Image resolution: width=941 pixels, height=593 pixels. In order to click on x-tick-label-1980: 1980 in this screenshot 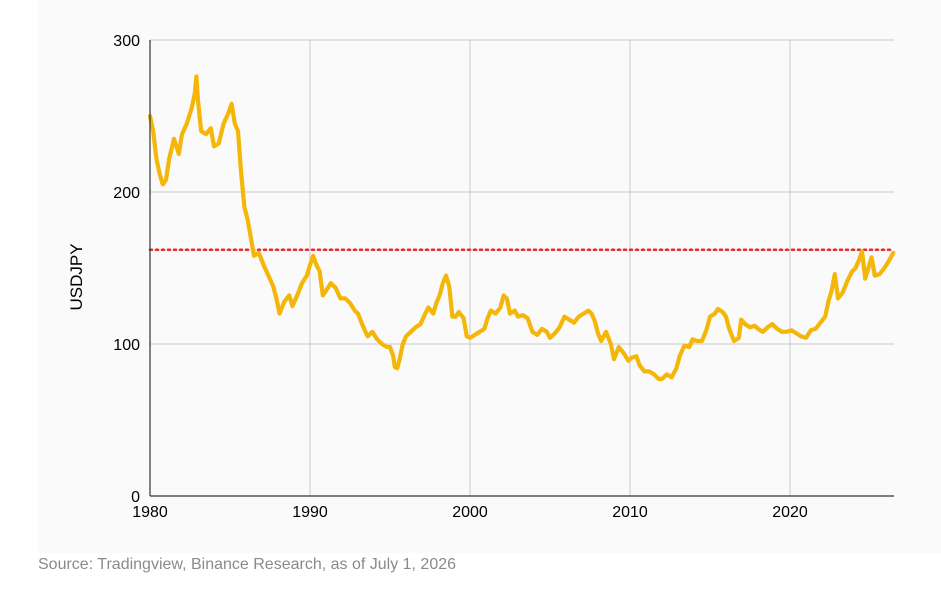, I will do `click(150, 512)`.